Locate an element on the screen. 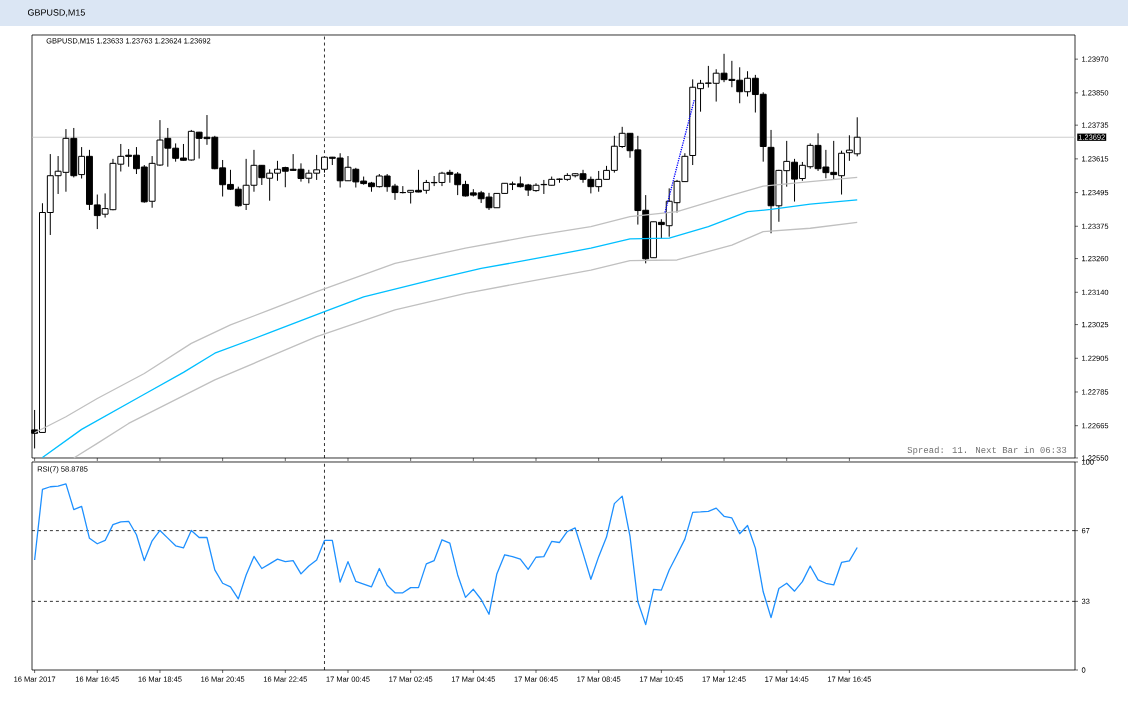 This screenshot has height=701, width=1128. chart-title: GBPUSD,M15 is located at coordinates (56, 13).